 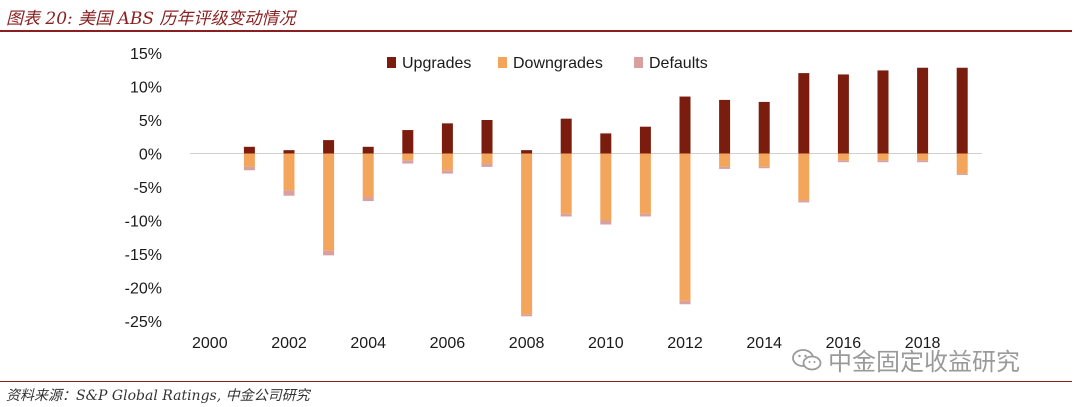 I want to click on source-divider, so click(x=536, y=381).